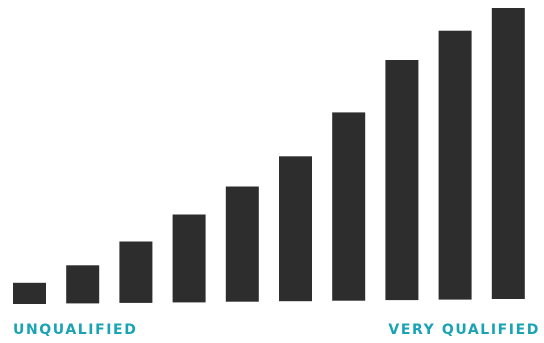 The image size is (544, 343). Describe the element at coordinates (75, 330) in the screenshot. I see `scale-label-unqualified: UNQUALIFIED` at that location.